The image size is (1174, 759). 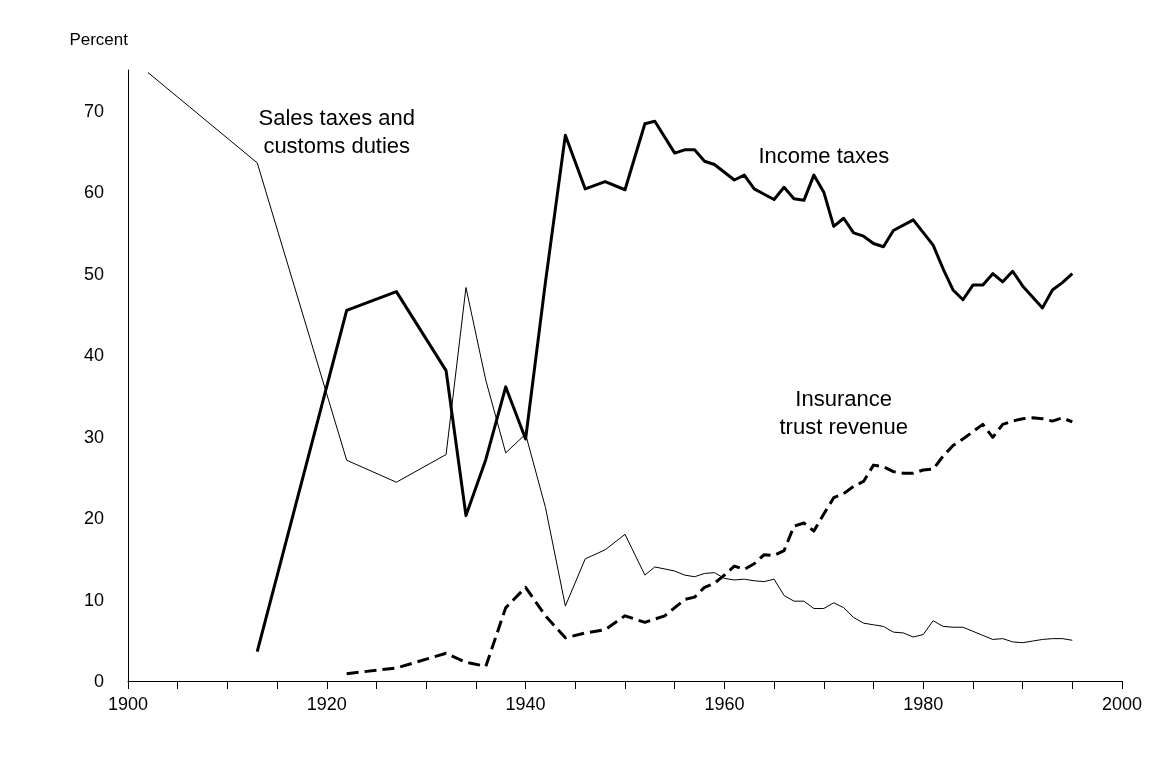 I want to click on y-tick-label: 40, so click(x=93, y=355).